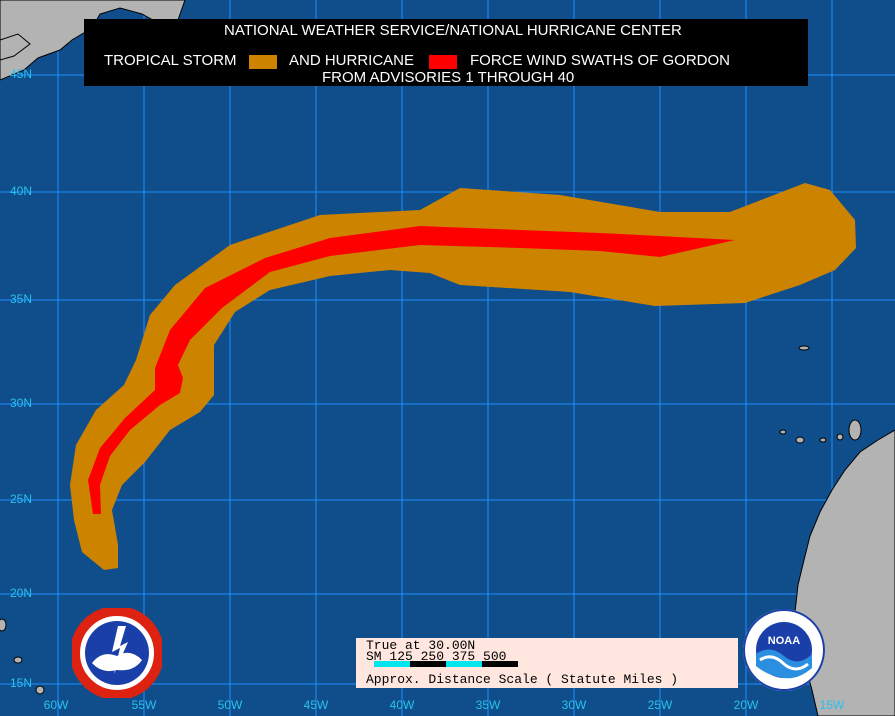  Describe the element at coordinates (402, 705) in the screenshot. I see `lon-label-40w: 40W` at that location.